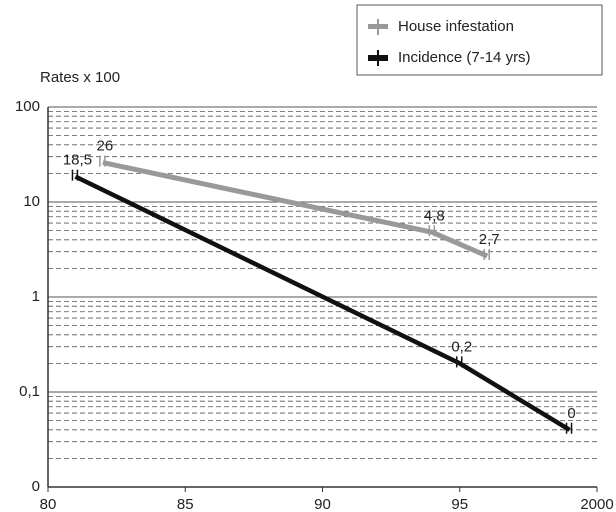  I want to click on data-label: 18,5, so click(77, 160).